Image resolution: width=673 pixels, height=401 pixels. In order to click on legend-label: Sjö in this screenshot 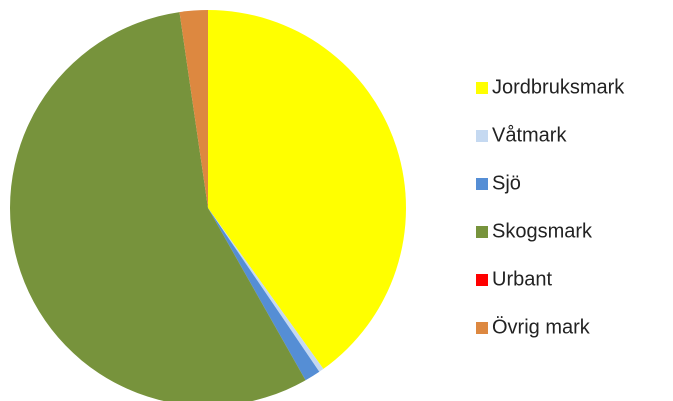, I will do `click(506, 183)`.